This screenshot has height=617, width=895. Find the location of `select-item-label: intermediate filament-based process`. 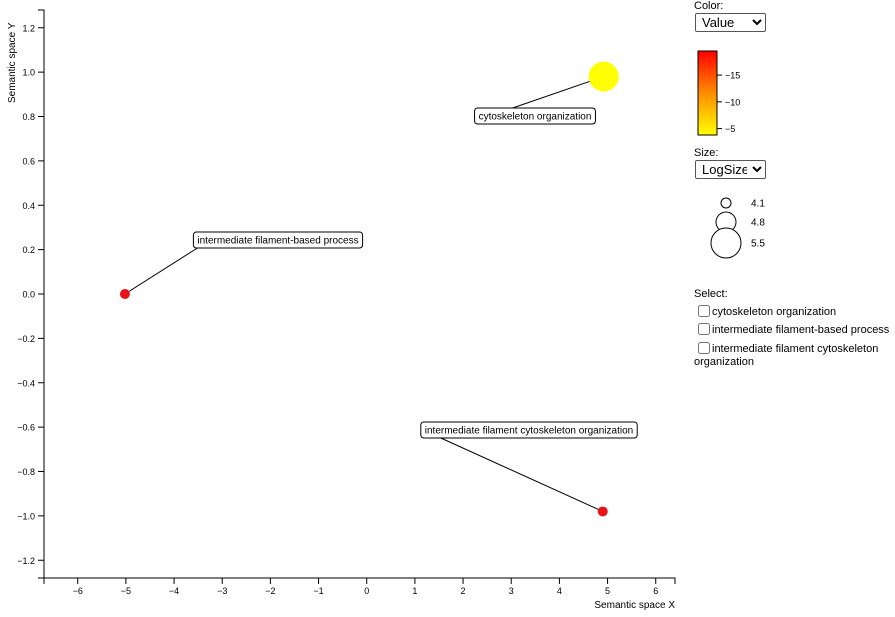

select-item-label: intermediate filament-based process is located at coordinates (801, 330).